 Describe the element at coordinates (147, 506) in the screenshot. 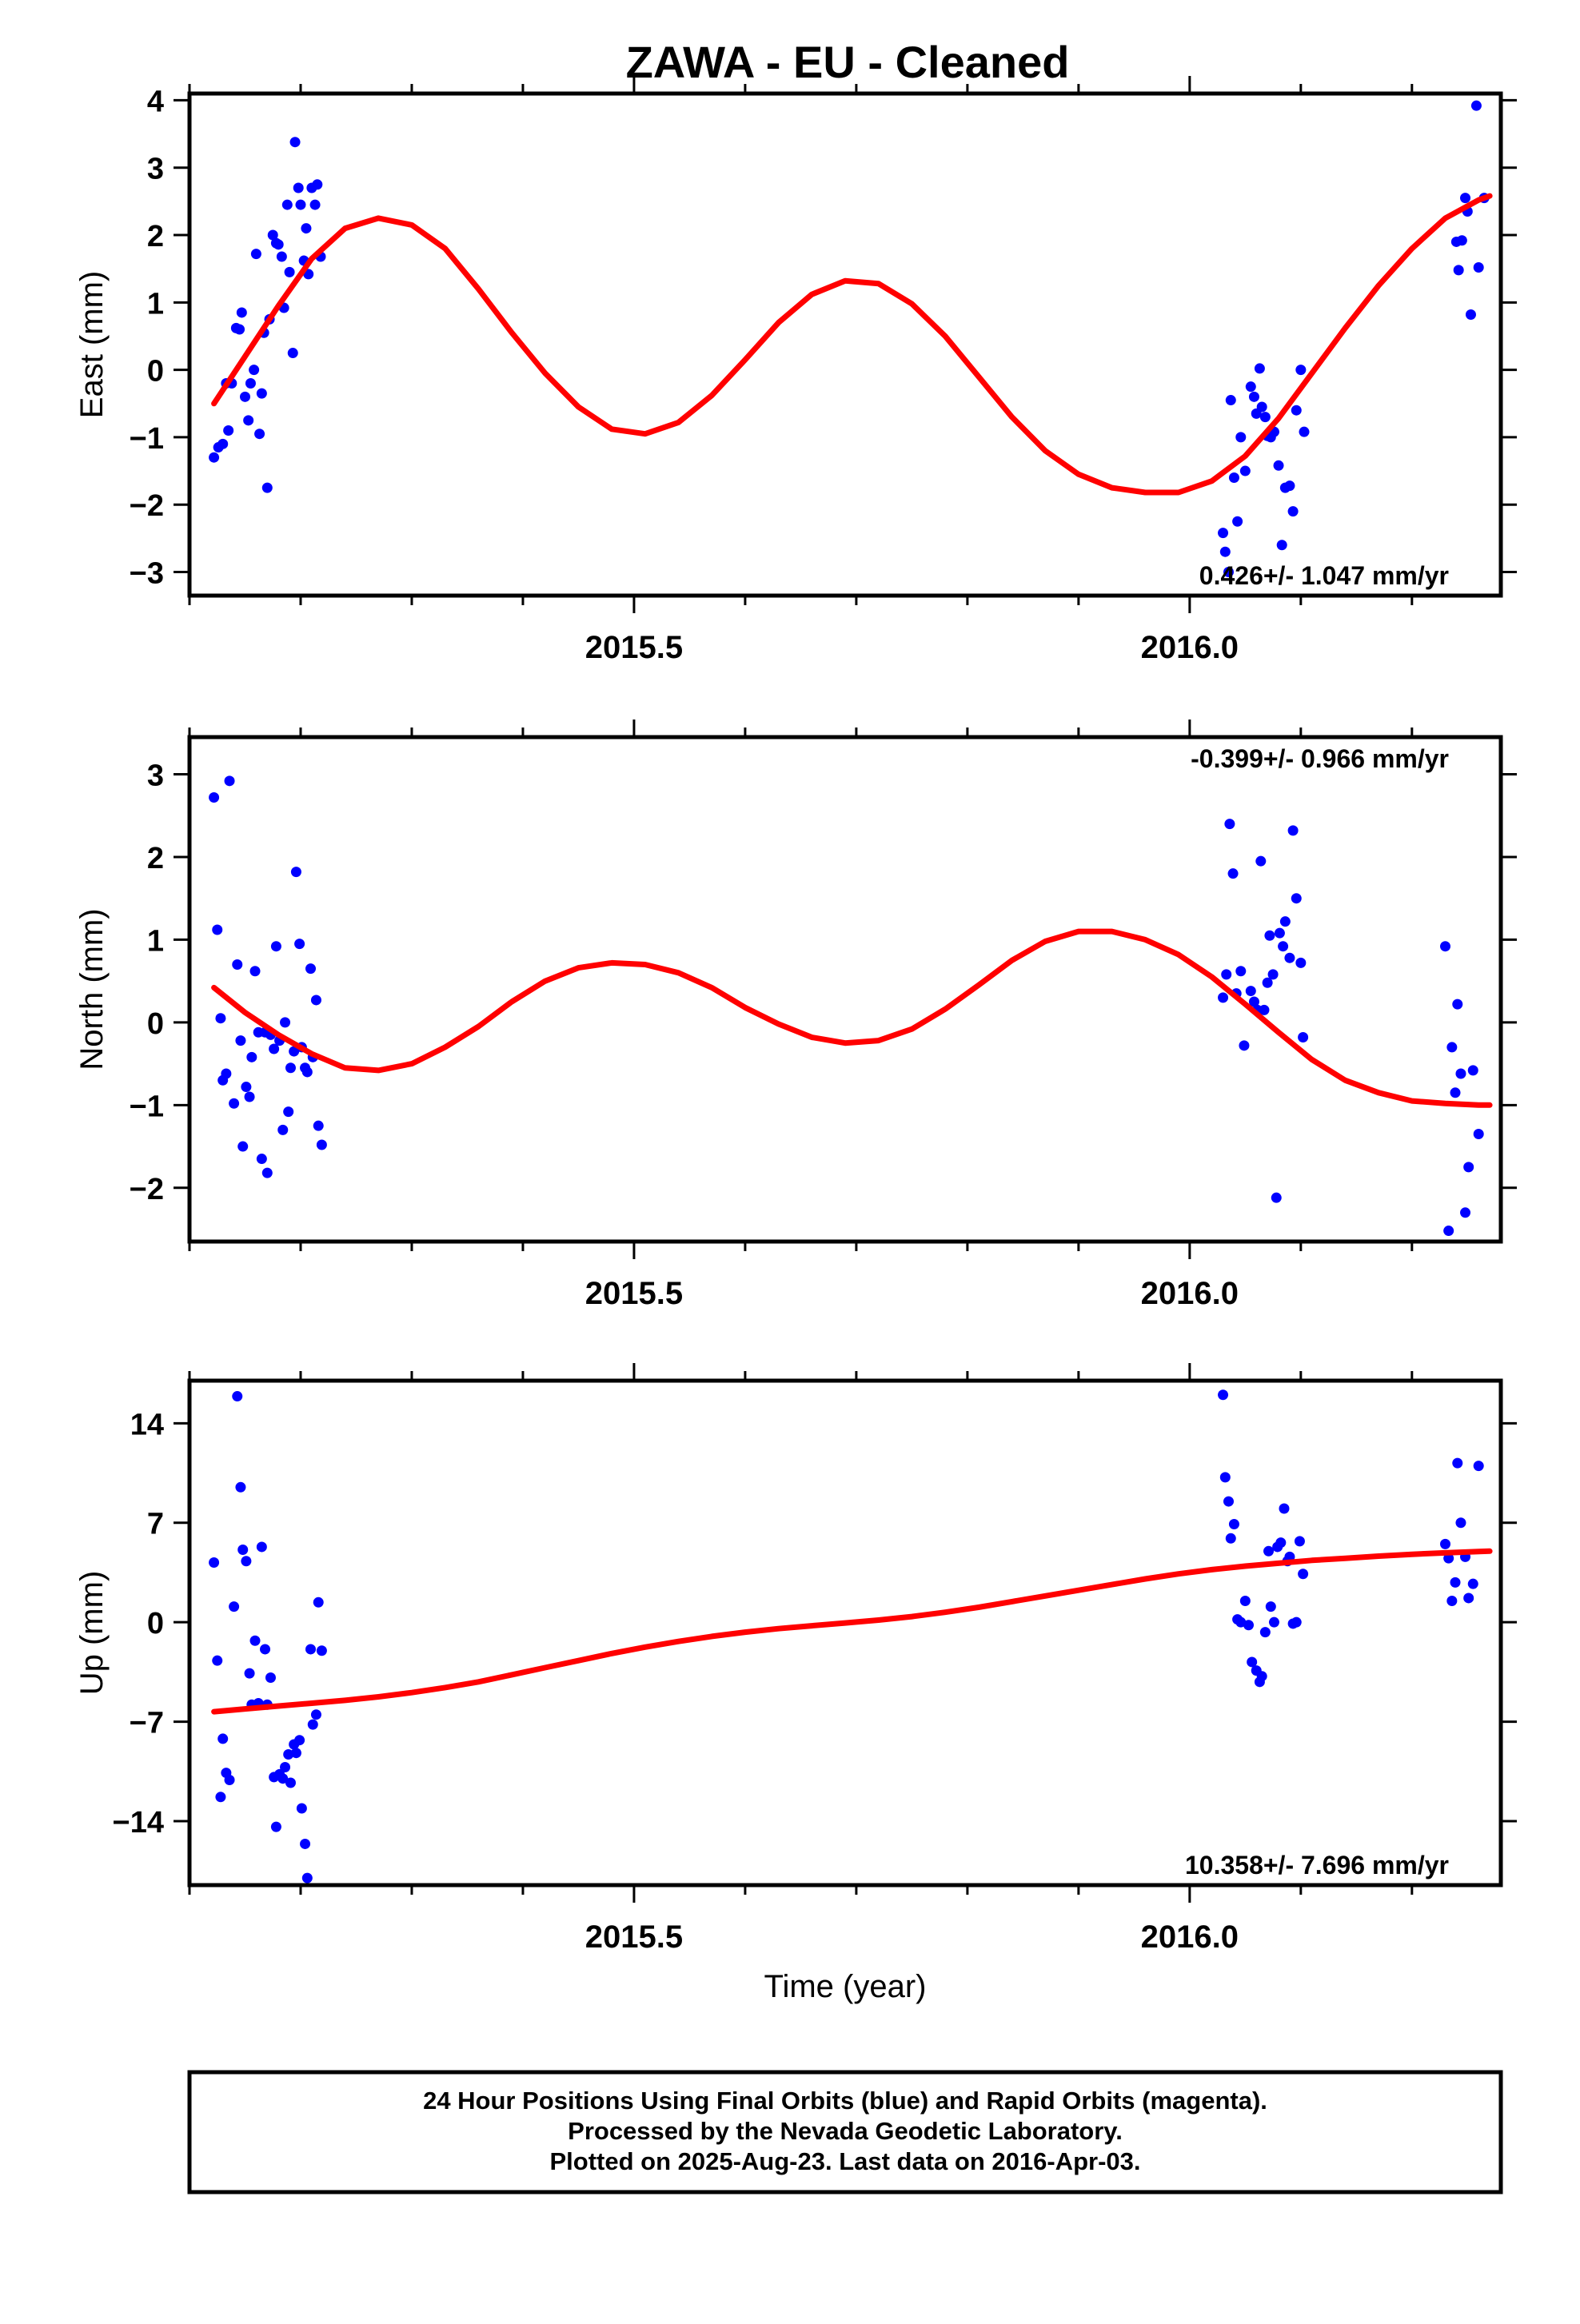

I see `y-tick-label: −2` at that location.